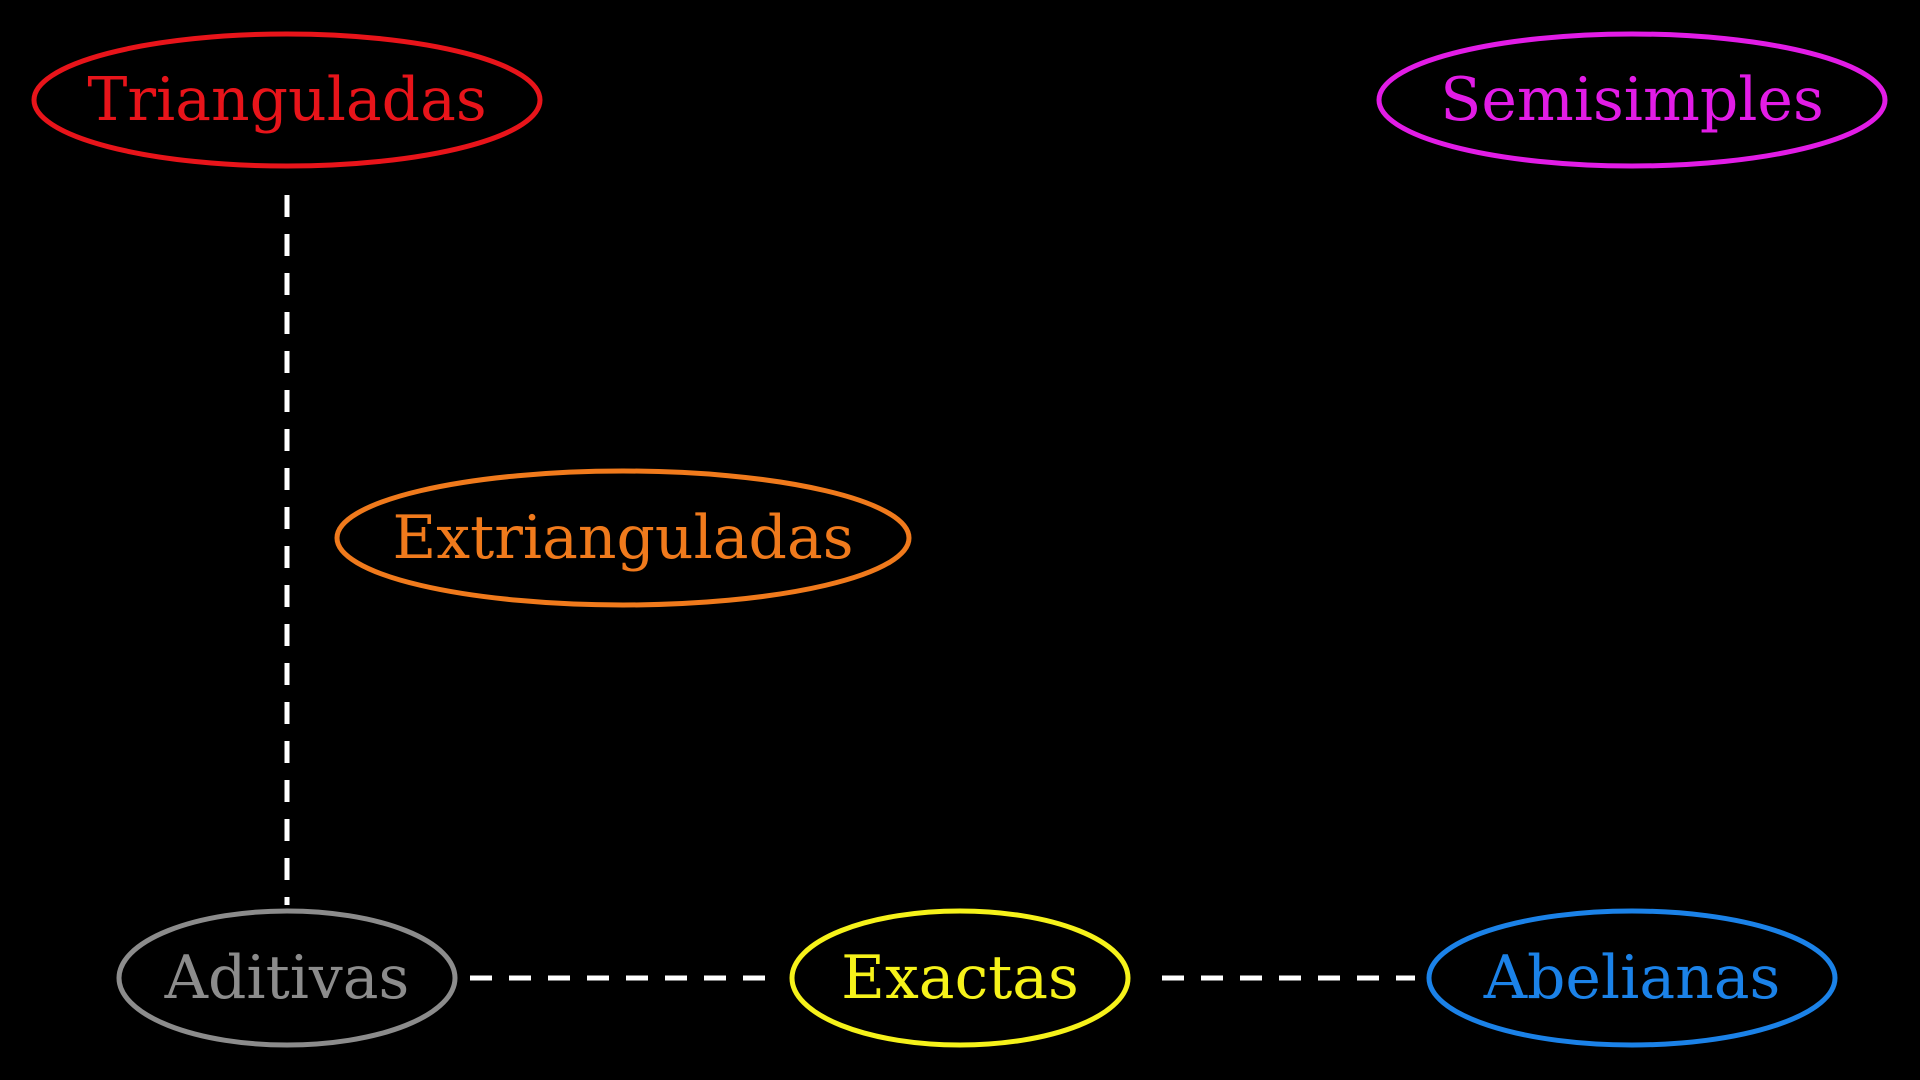  I want to click on node-exactas: Exactas, so click(960, 978).